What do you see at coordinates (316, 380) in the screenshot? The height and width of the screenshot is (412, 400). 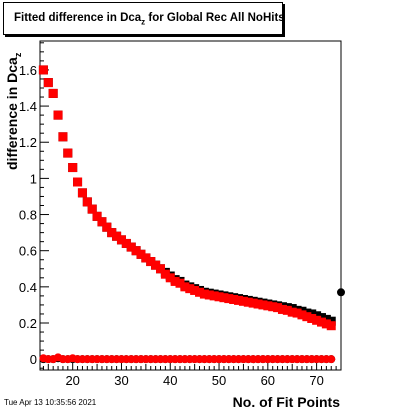 I see `x-tick-label: 70` at bounding box center [316, 380].